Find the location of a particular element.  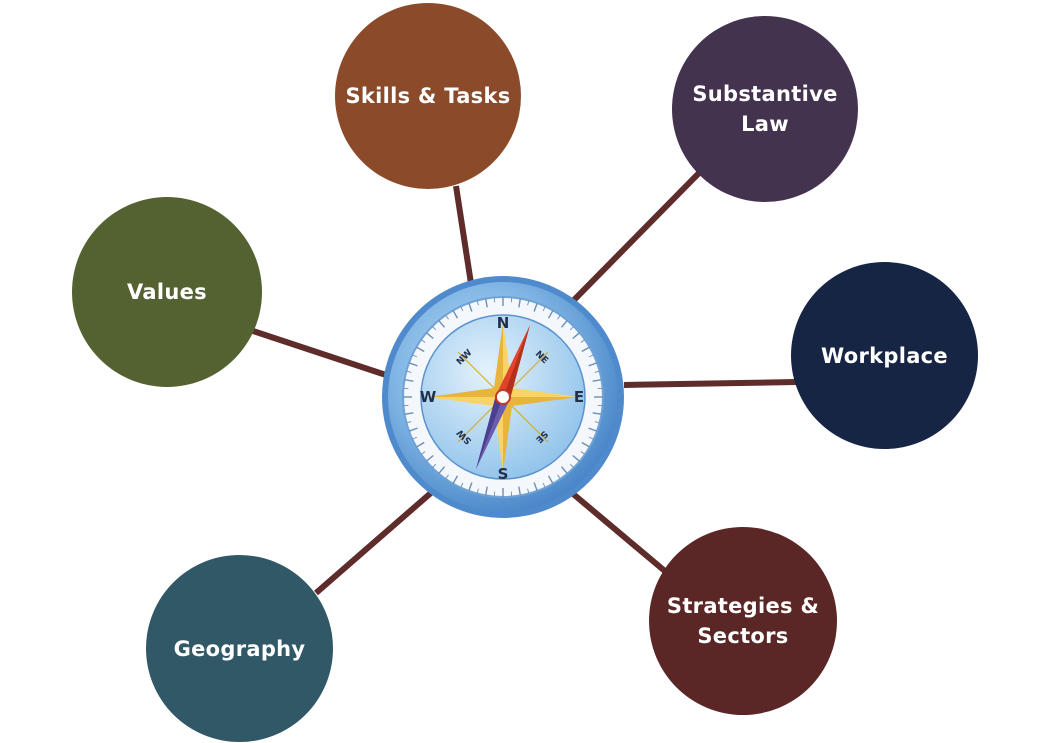

connector-workplace is located at coordinates (710, 383).